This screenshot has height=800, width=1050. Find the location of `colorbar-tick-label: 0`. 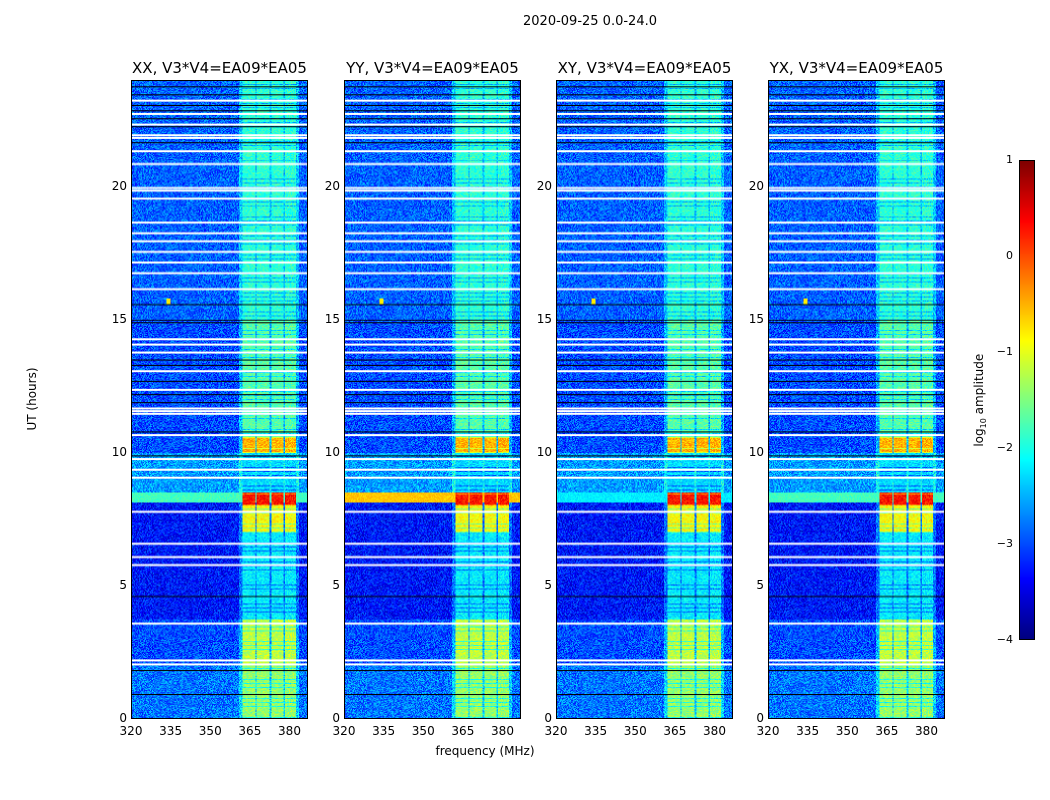

colorbar-tick-label: 0 is located at coordinates (1009, 255).